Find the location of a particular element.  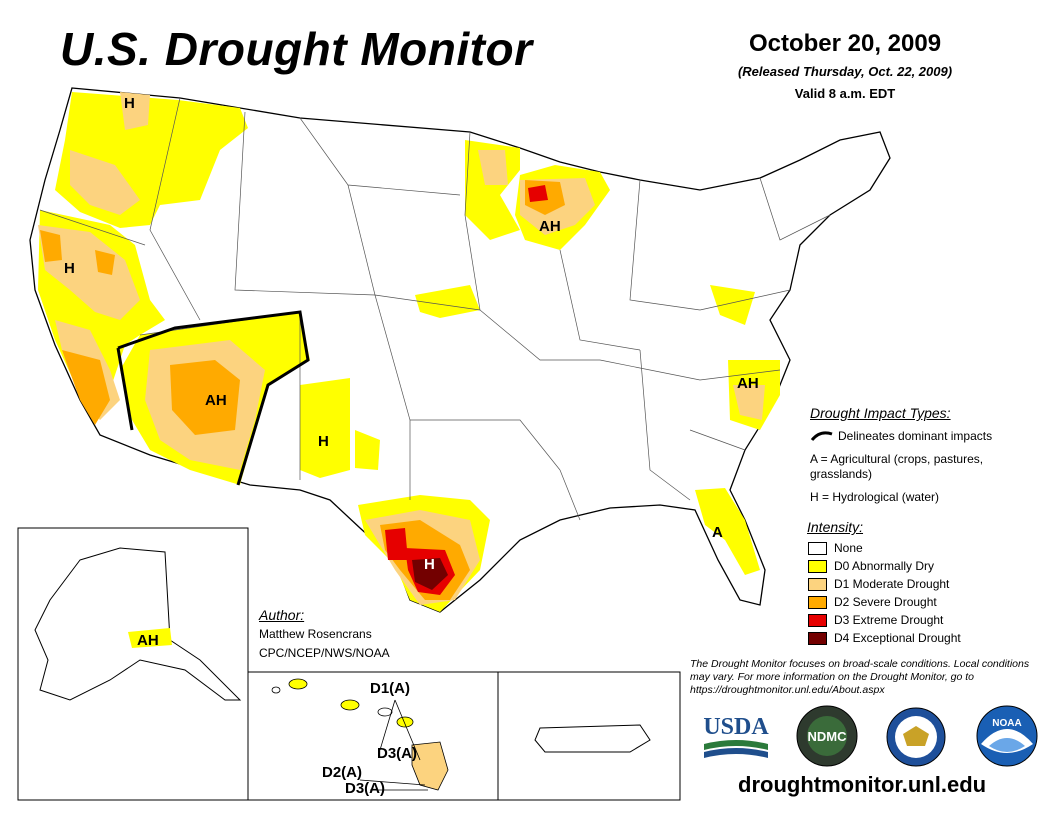

hawaii-inset-frame is located at coordinates (373, 736).